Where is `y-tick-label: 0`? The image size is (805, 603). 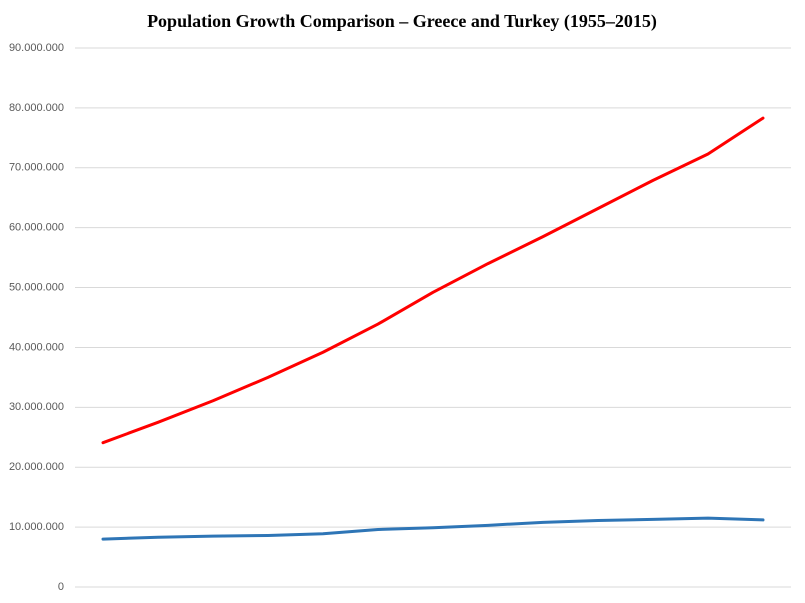
y-tick-label: 0 is located at coordinates (61, 587).